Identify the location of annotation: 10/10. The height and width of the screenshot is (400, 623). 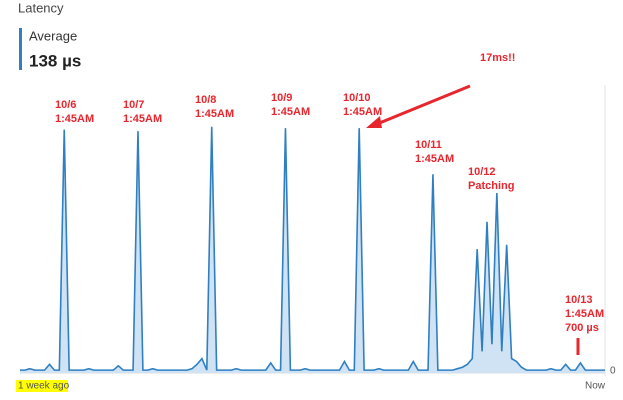
(357, 98).